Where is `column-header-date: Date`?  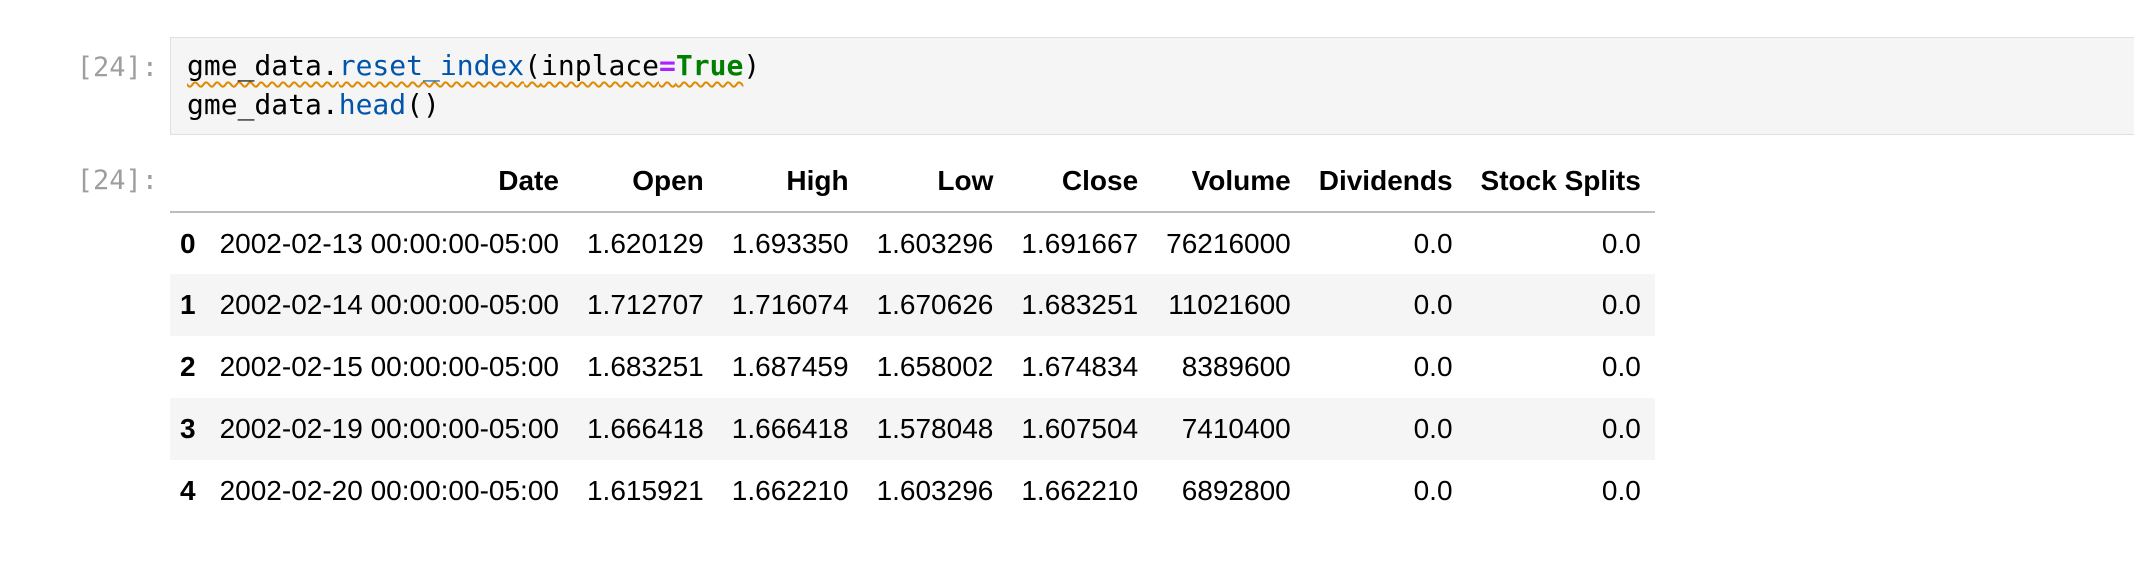 column-header-date: Date is located at coordinates (389, 181).